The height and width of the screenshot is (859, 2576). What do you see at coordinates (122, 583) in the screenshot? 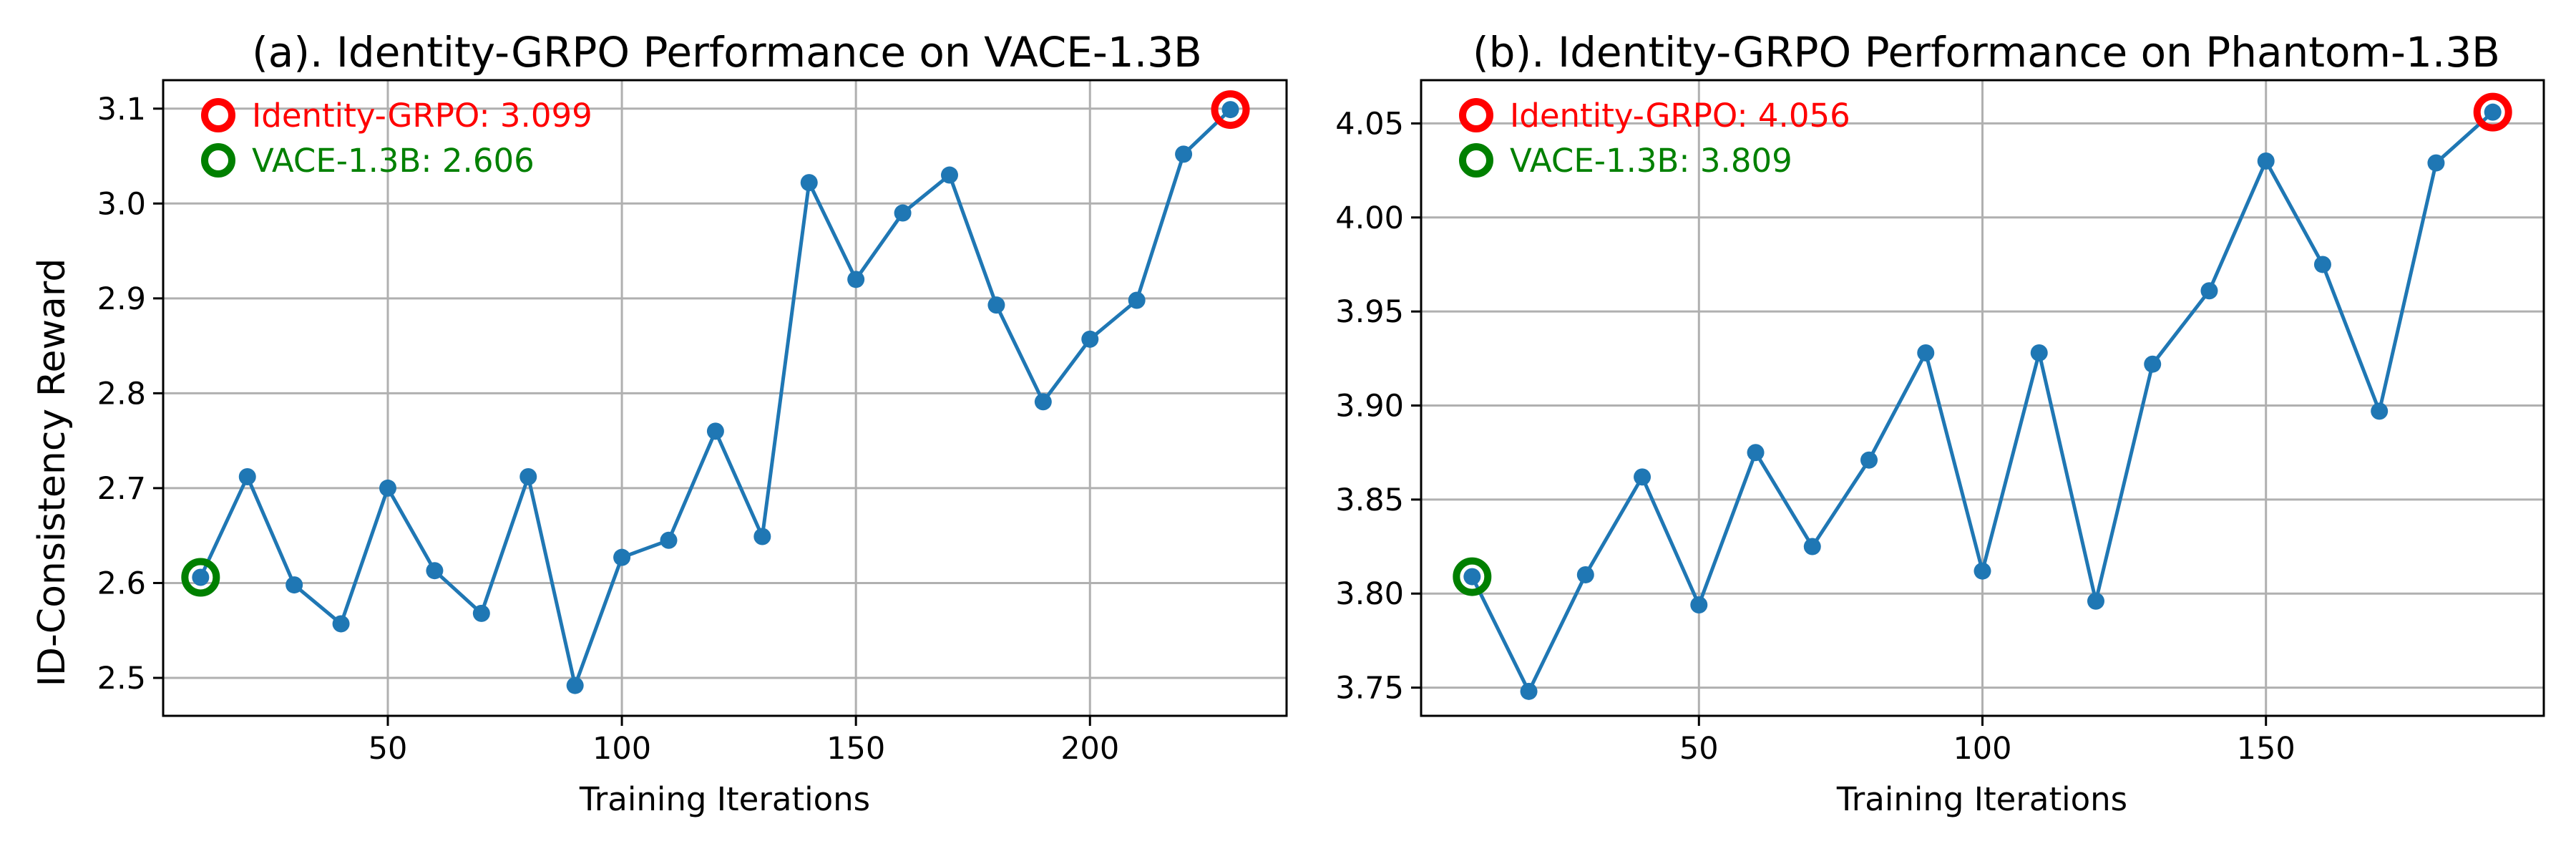
I see `y-tick-label: 2.6` at bounding box center [122, 583].